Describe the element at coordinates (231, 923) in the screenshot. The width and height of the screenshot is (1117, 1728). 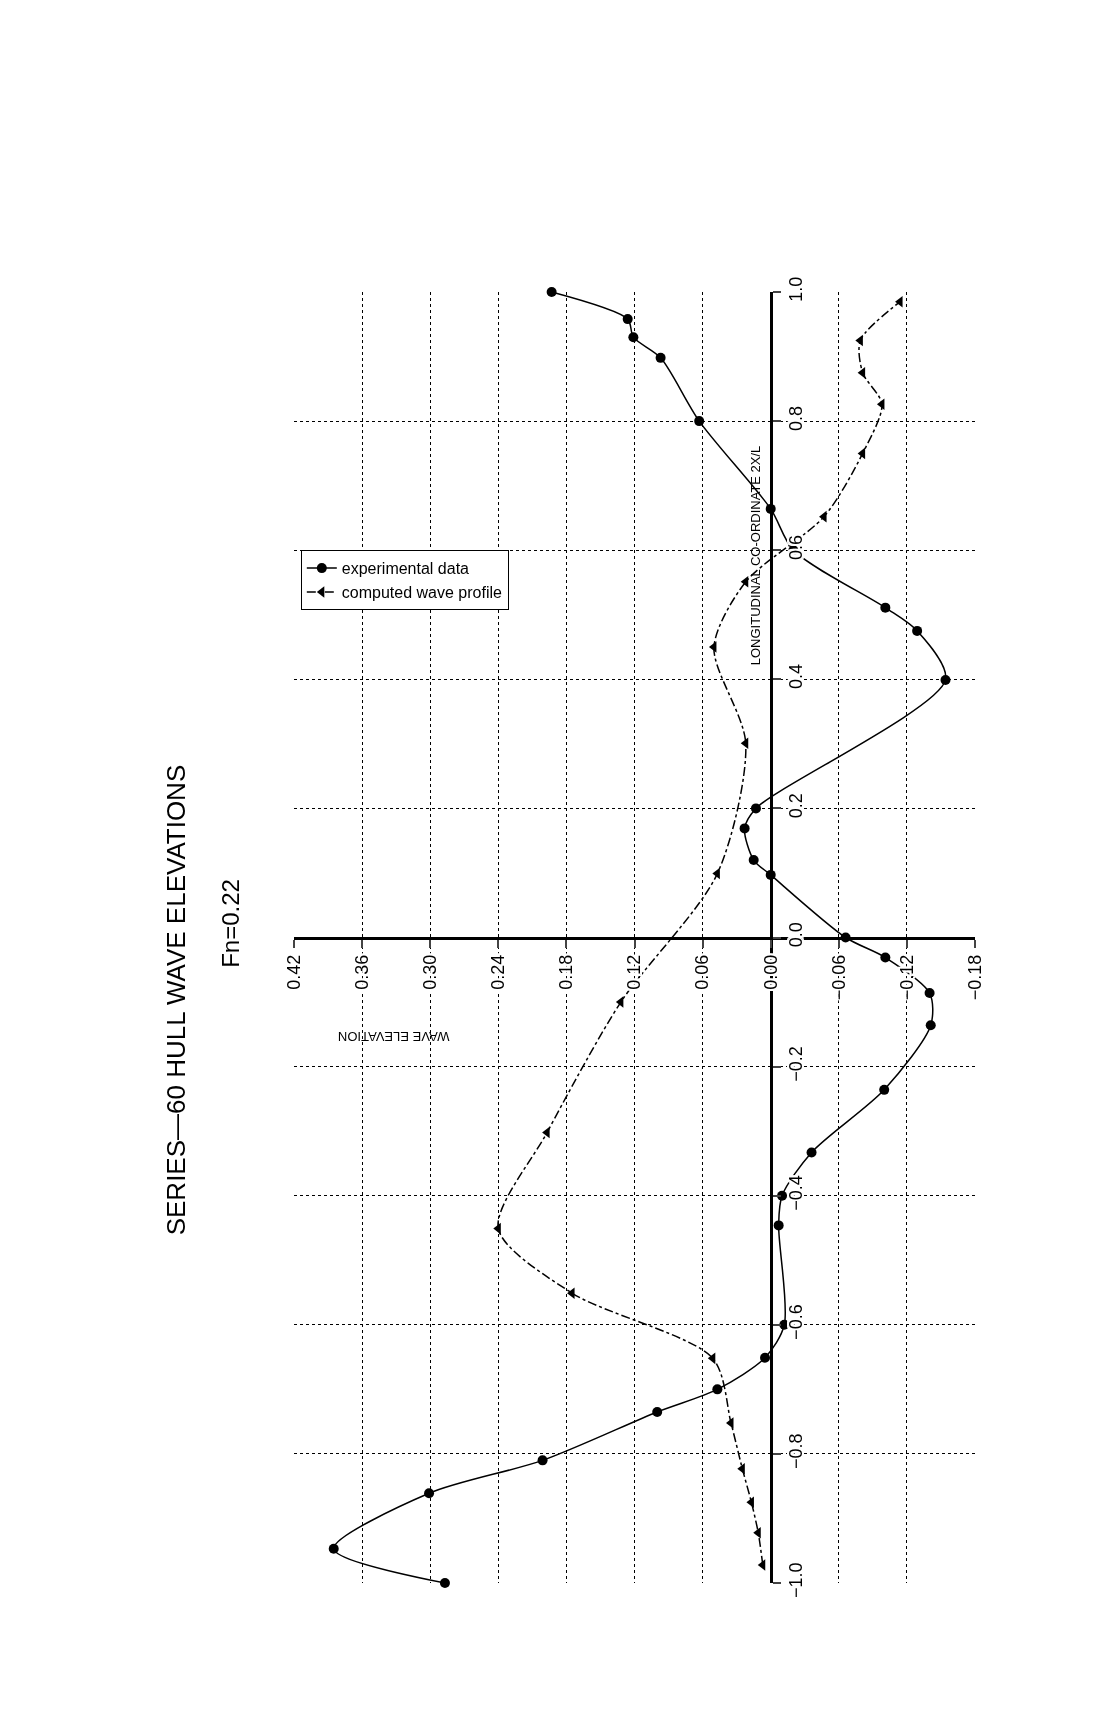
I see `text: Fn=0.22` at that location.